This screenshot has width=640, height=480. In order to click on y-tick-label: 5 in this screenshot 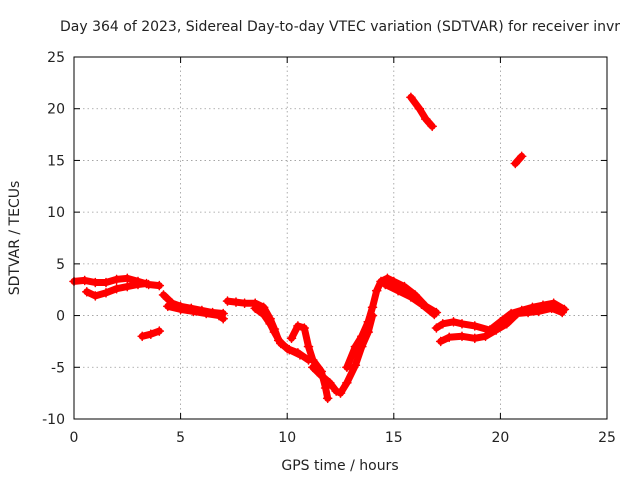, I will do `click(60, 265)`.